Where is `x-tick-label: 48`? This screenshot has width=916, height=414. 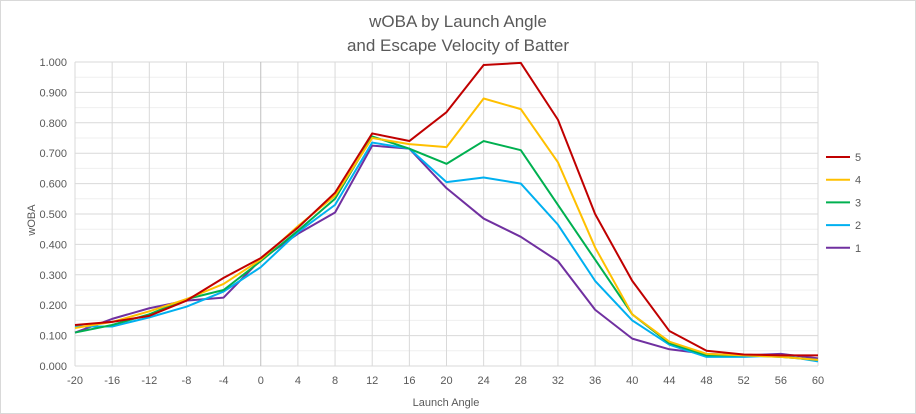
x-tick-label: 48 is located at coordinates (706, 381).